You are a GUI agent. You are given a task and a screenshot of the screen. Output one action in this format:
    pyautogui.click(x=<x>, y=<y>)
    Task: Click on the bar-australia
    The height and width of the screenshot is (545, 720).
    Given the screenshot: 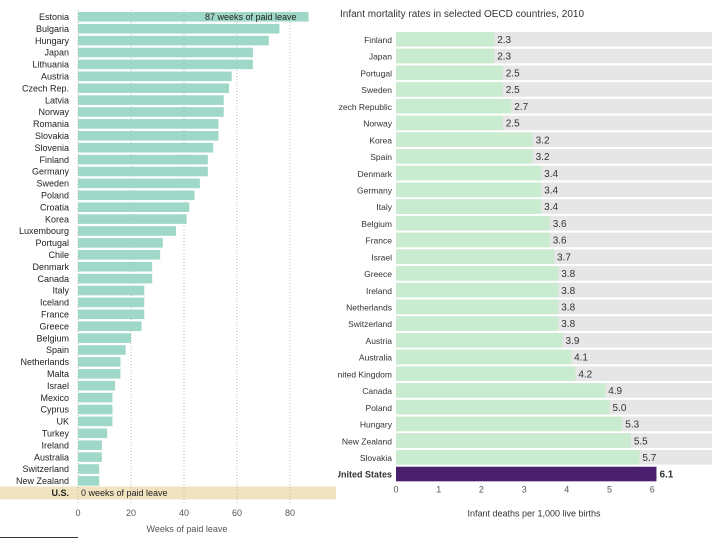 What is the action you would take?
    pyautogui.click(x=484, y=357)
    